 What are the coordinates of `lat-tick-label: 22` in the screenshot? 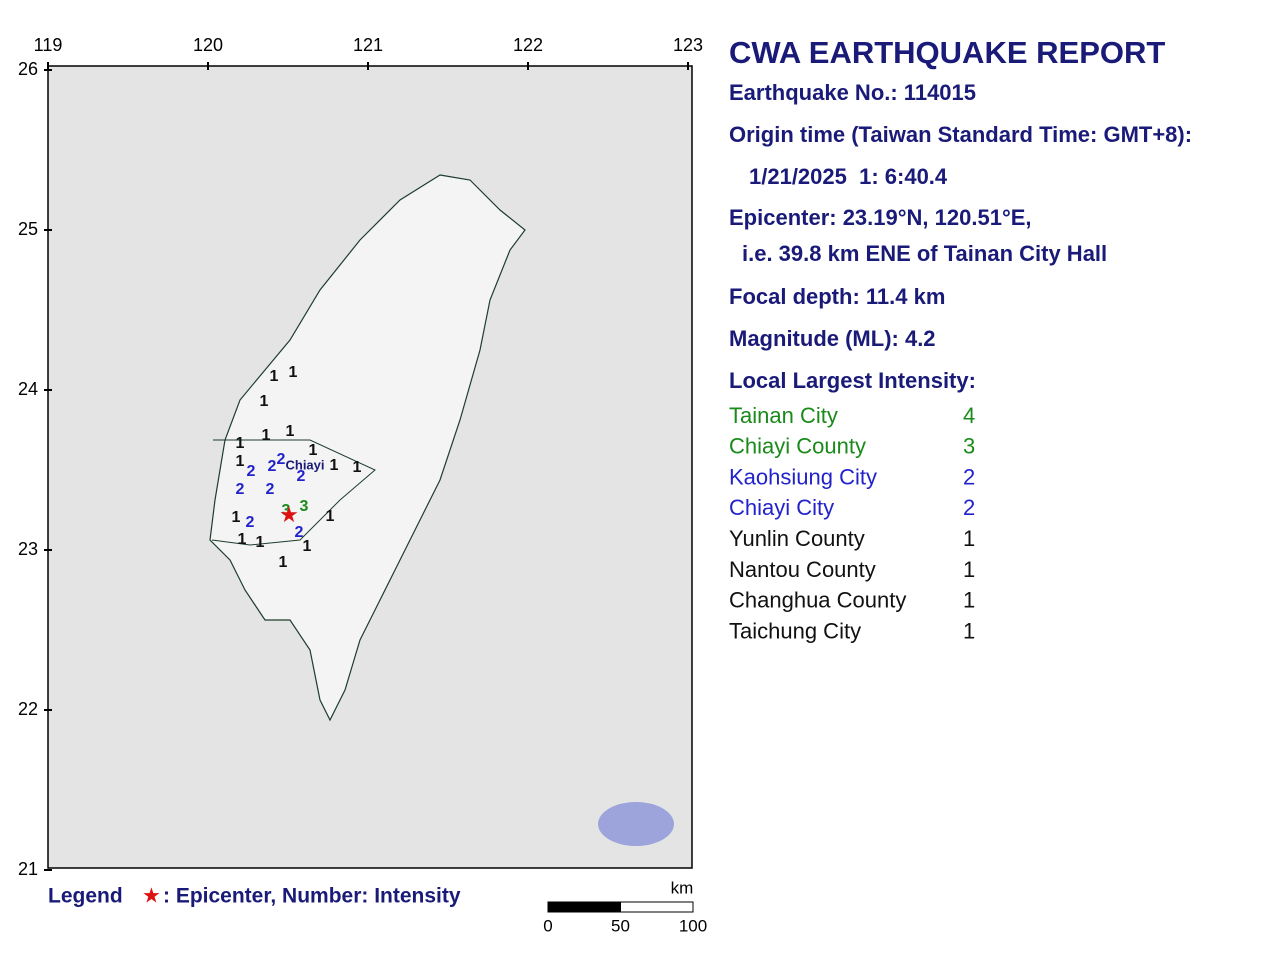 It's located at (28, 709).